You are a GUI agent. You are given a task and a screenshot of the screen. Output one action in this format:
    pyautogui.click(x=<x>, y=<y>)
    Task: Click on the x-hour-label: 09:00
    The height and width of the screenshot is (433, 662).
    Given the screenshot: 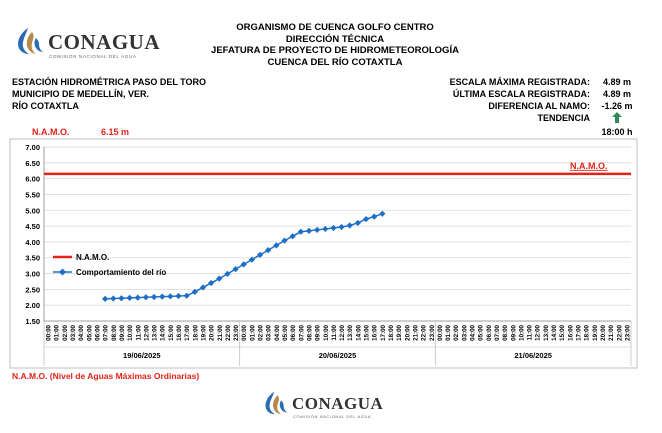 What is the action you would take?
    pyautogui.click(x=122, y=332)
    